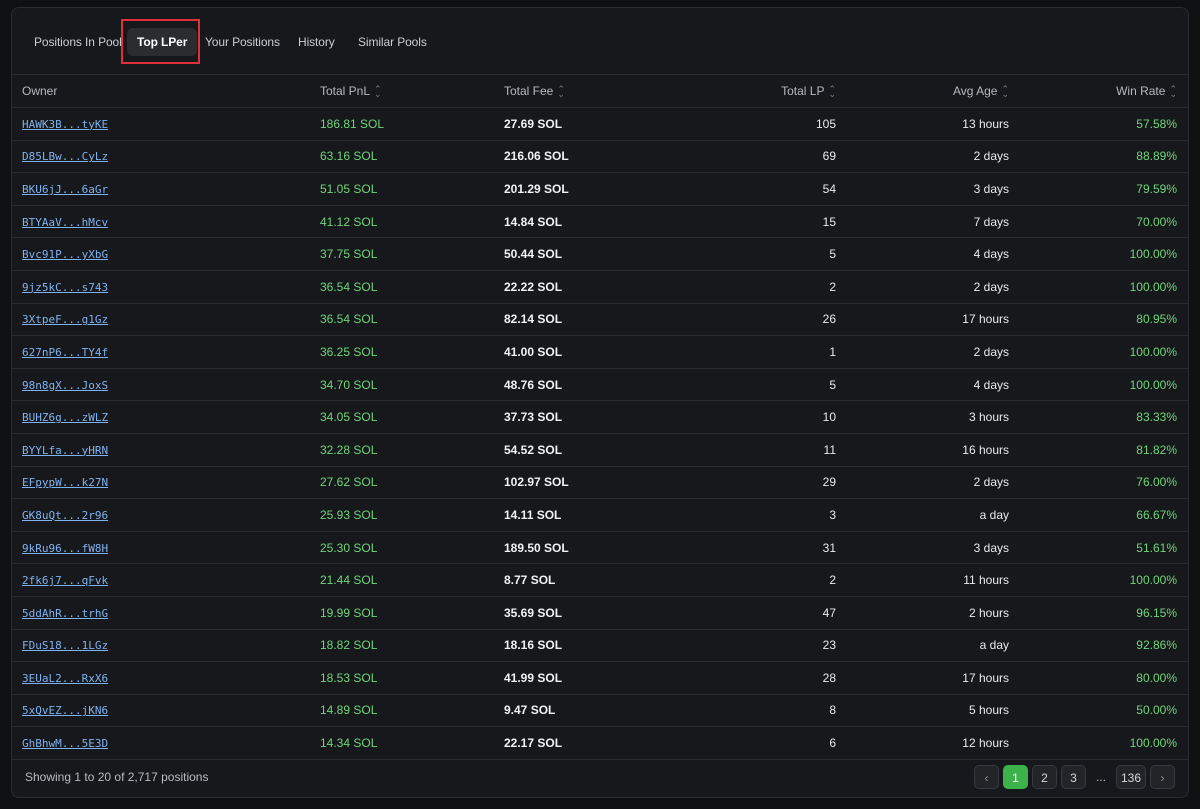 This screenshot has height=809, width=1200. I want to click on total-fee-cell-value: 102.97 SOL, so click(536, 482).